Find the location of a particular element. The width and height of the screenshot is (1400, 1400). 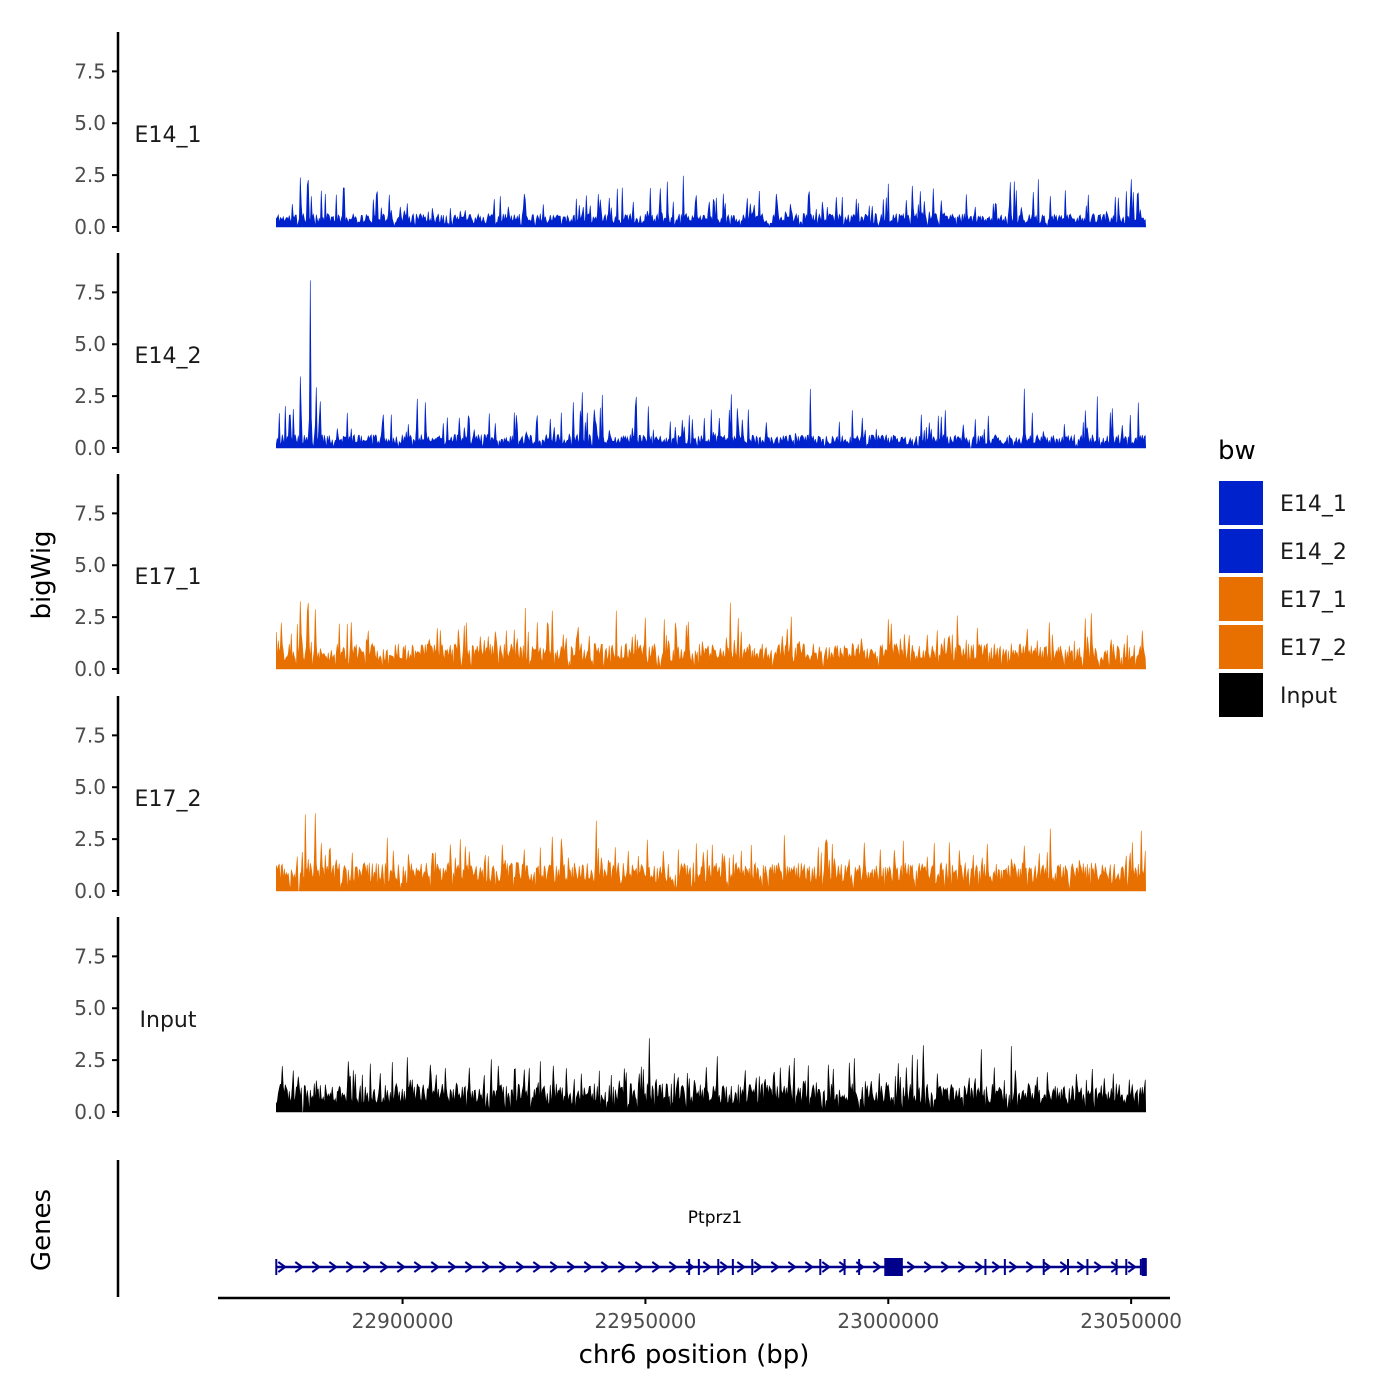

track-E17_2: 0.0 2.5 5.0 7.5 E17_2 is located at coordinates (610, 799).